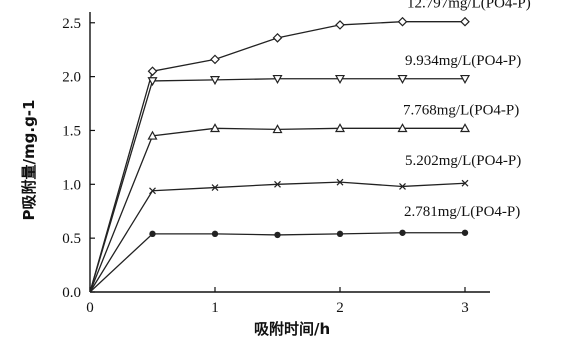 The width and height of the screenshot is (574, 342). What do you see at coordinates (71, 185) in the screenshot?
I see `y-tick-label: 1.0` at bounding box center [71, 185].